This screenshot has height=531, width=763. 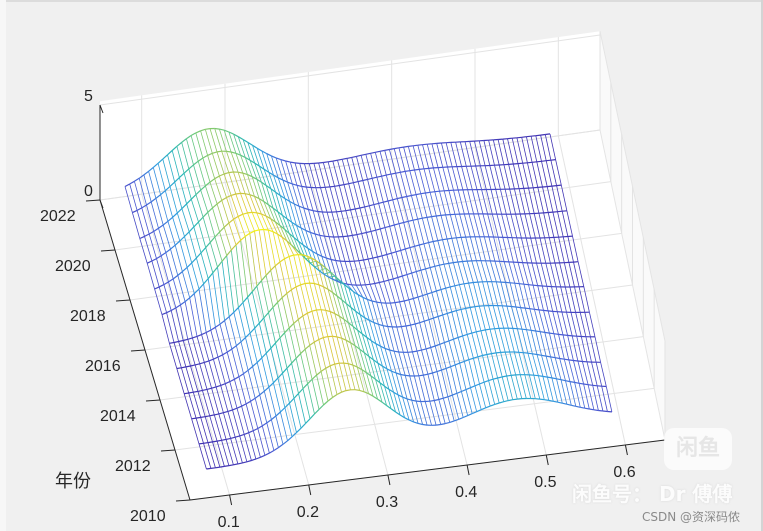 What do you see at coordinates (466, 492) in the screenshot?
I see `x-tick-label: 0.4` at bounding box center [466, 492].